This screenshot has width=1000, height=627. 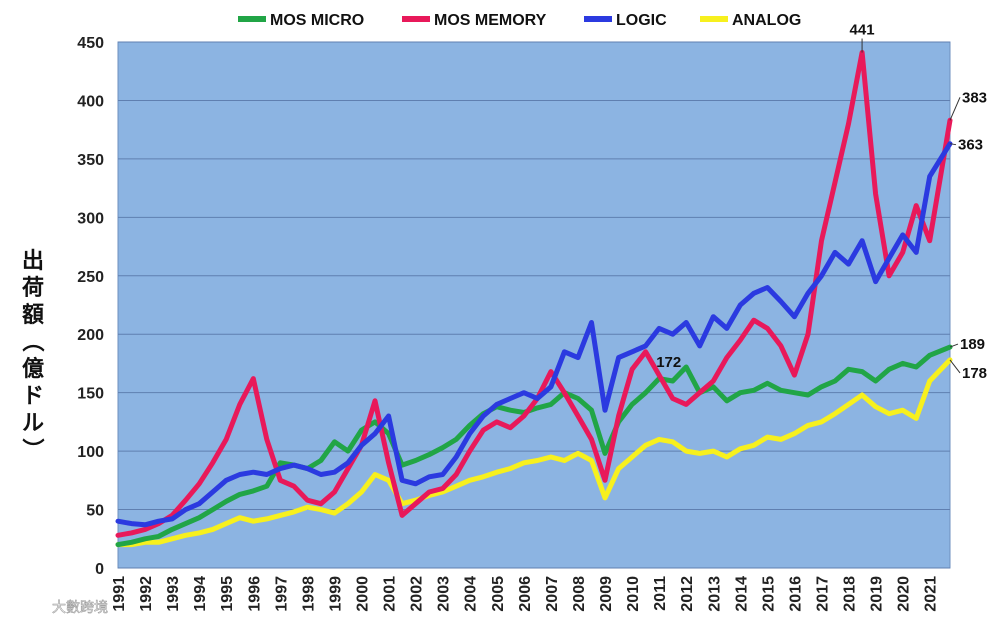 I want to click on x-tick-label-1996: 1996, so click(x=254, y=594).